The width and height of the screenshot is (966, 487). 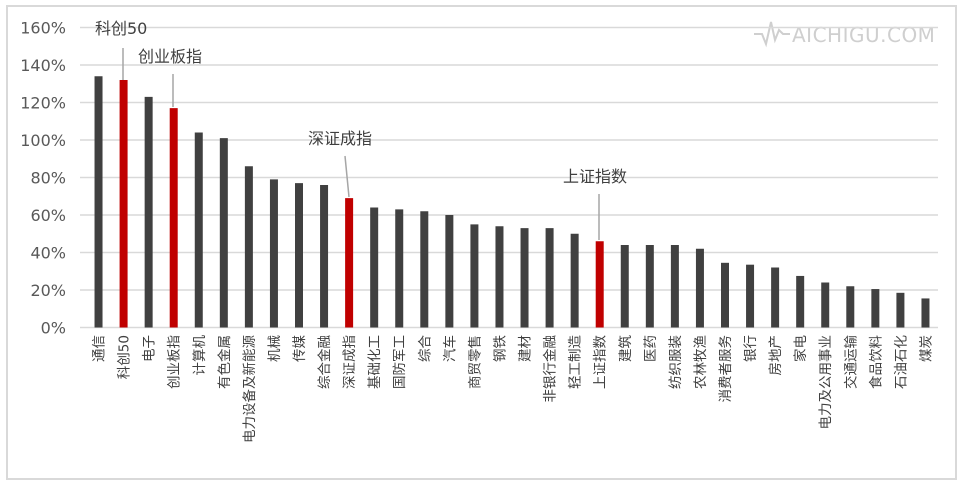 I want to click on bar-电力及公用事业, so click(x=825, y=305).